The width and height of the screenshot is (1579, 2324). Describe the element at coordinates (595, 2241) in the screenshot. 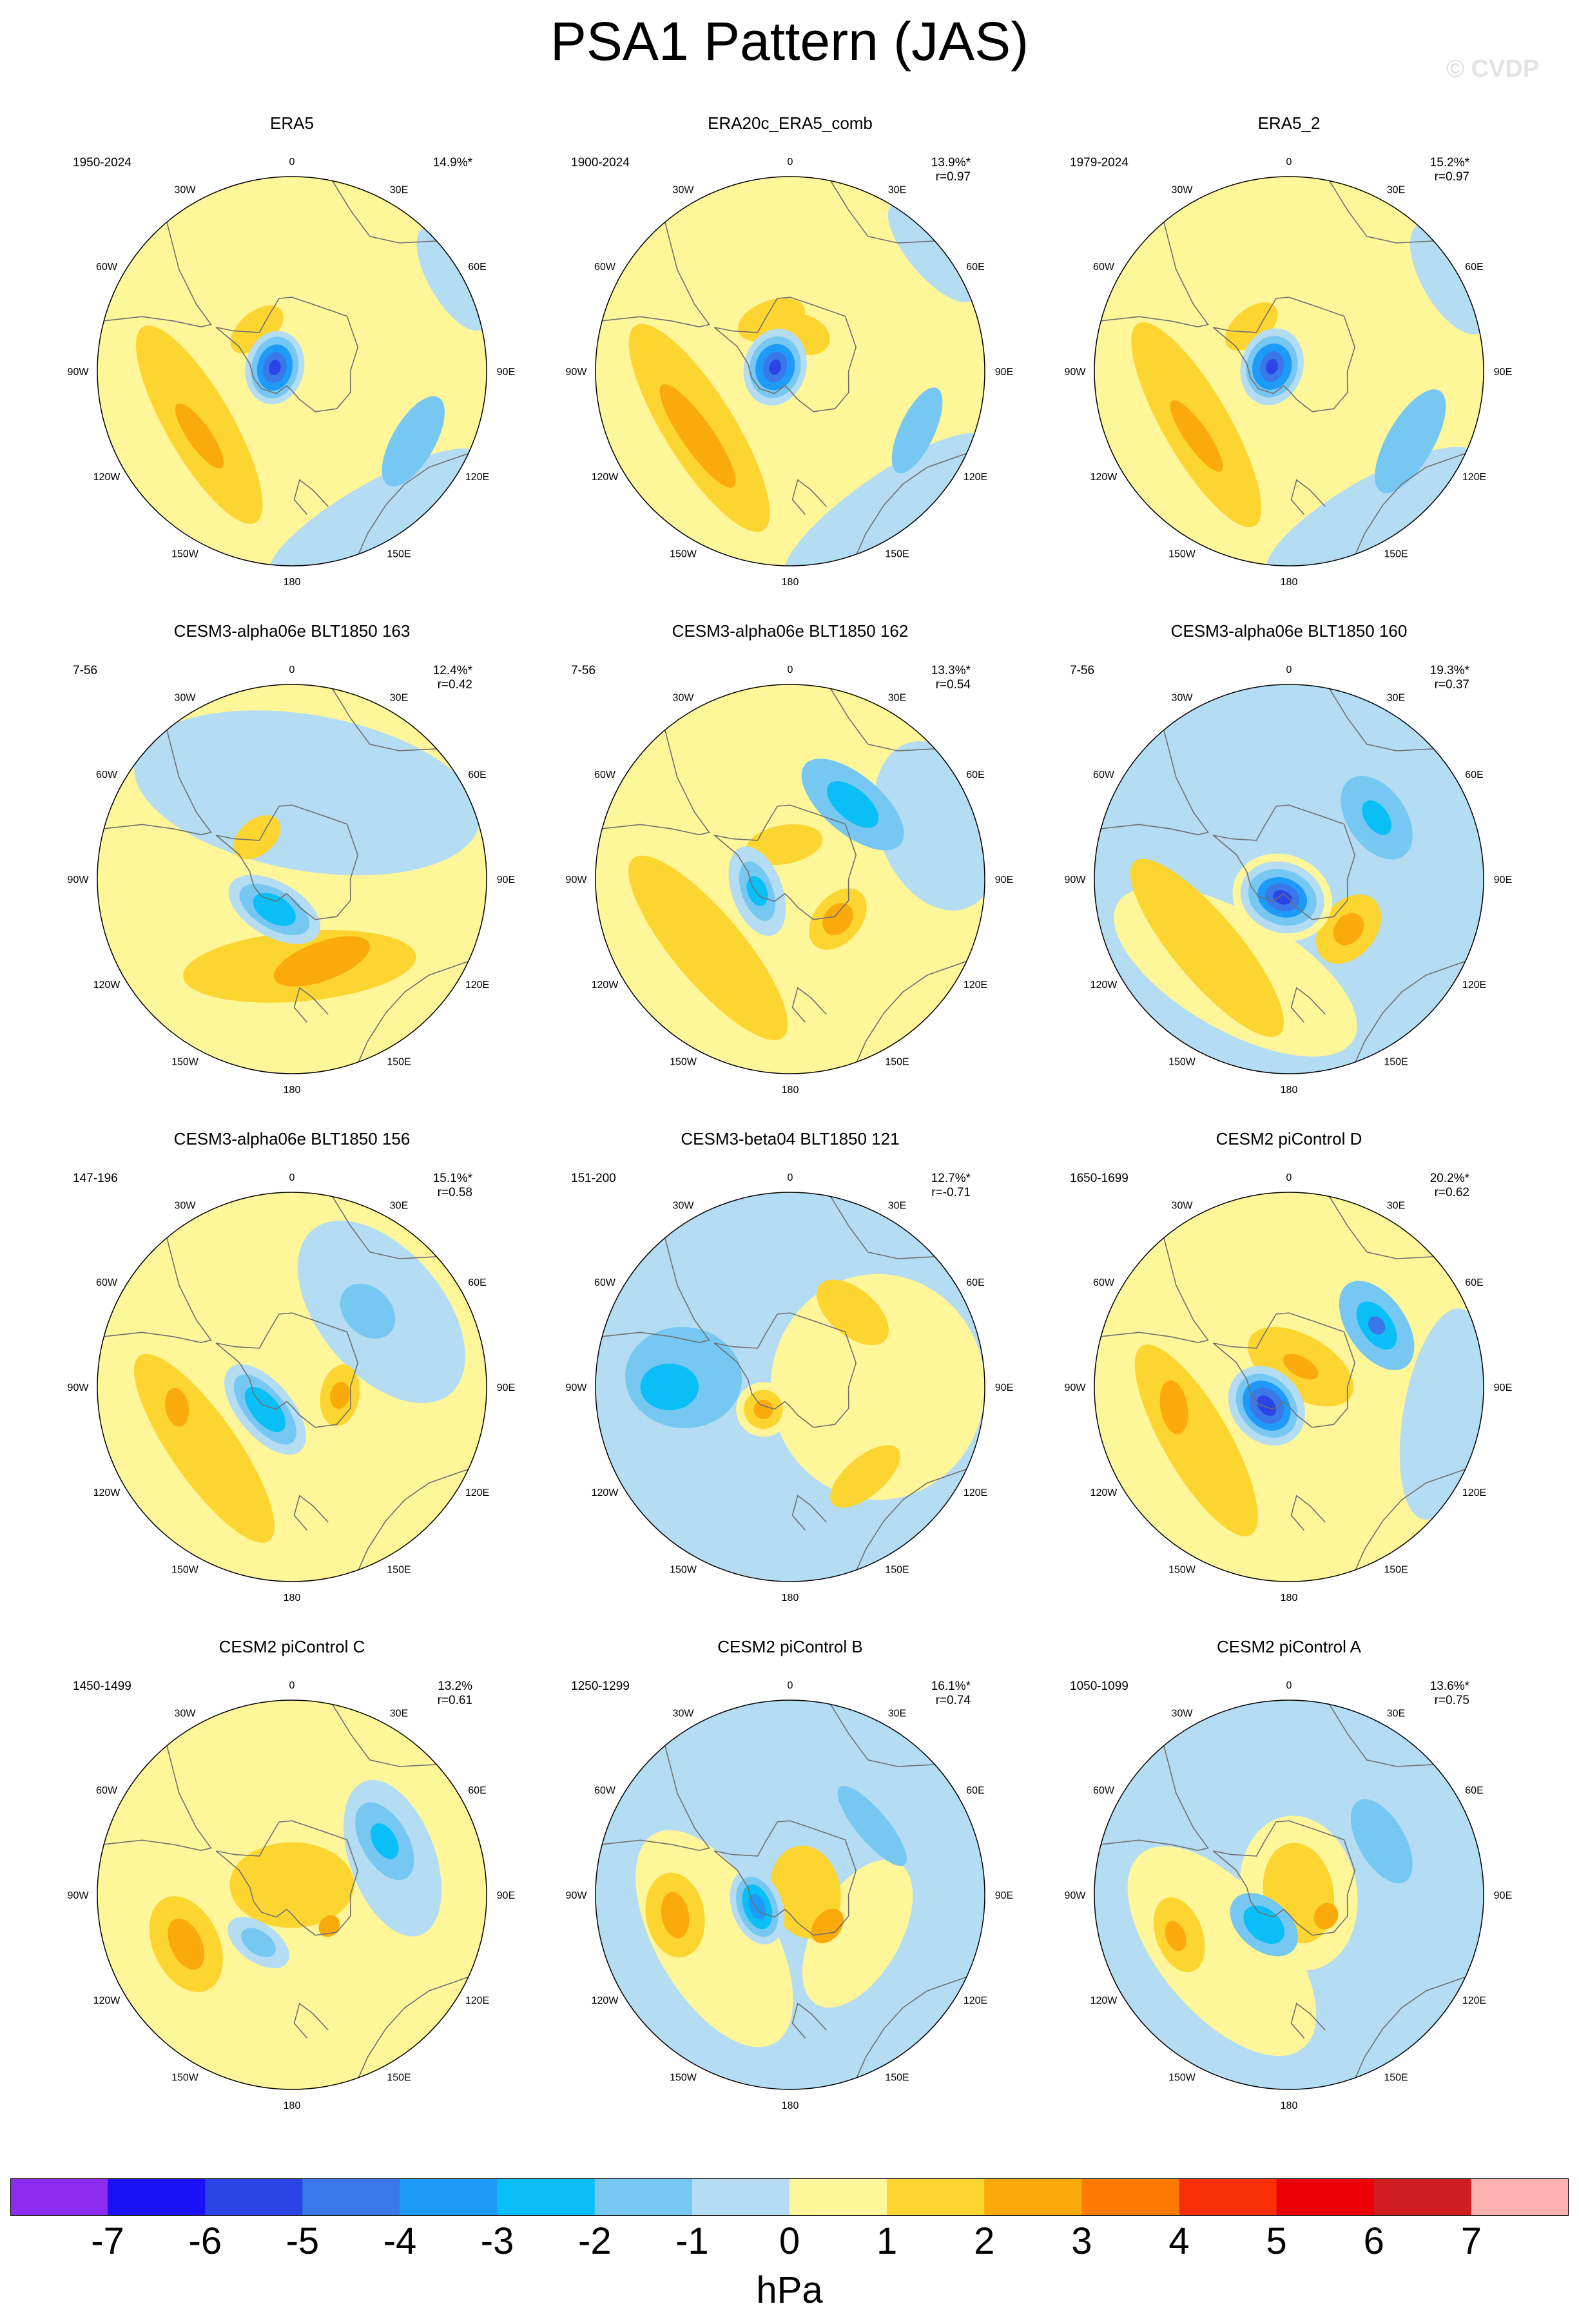

I see `colorbar-tick-label: -2` at that location.